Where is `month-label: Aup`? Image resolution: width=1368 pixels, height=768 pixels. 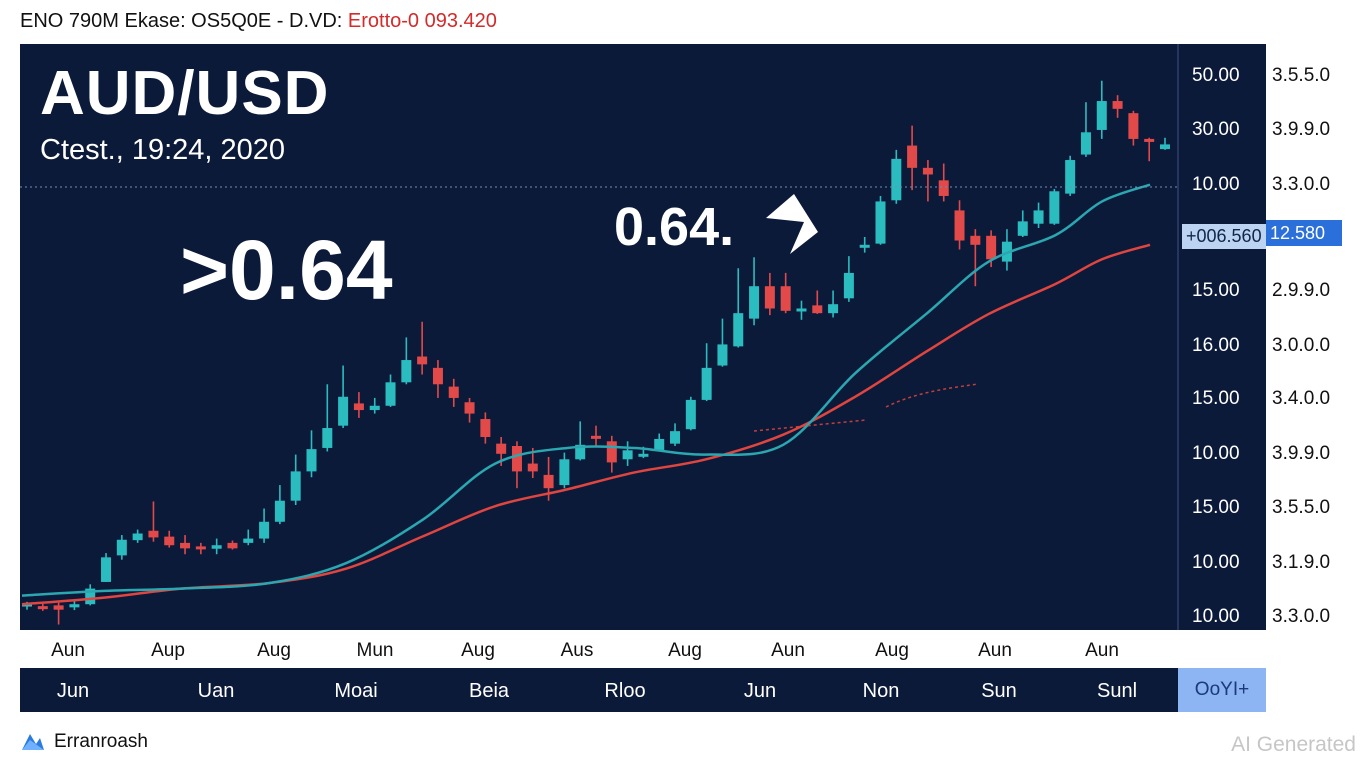 month-label: Aup is located at coordinates (168, 650).